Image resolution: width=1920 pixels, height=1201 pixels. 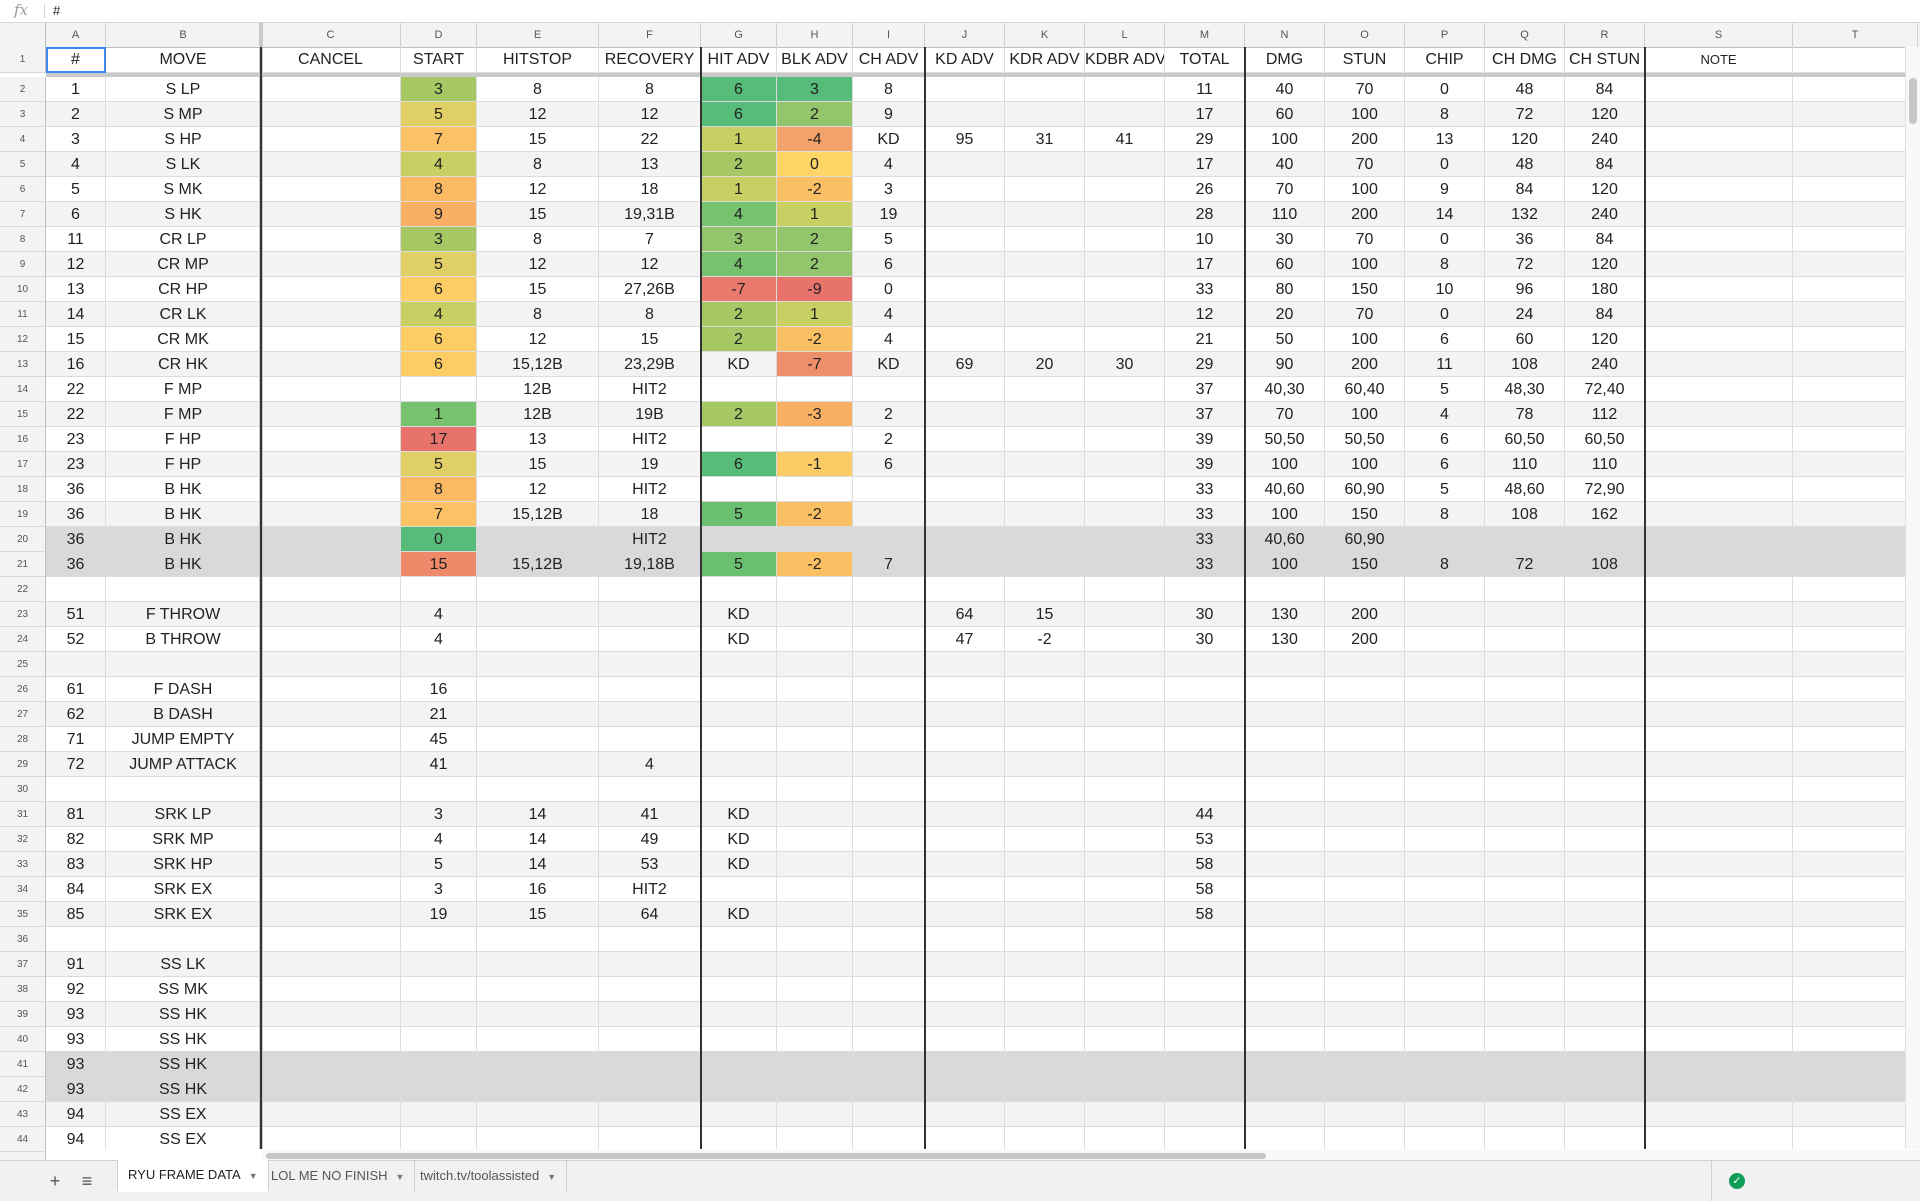 What do you see at coordinates (23, 614) in the screenshot?
I see `row-number: 23` at bounding box center [23, 614].